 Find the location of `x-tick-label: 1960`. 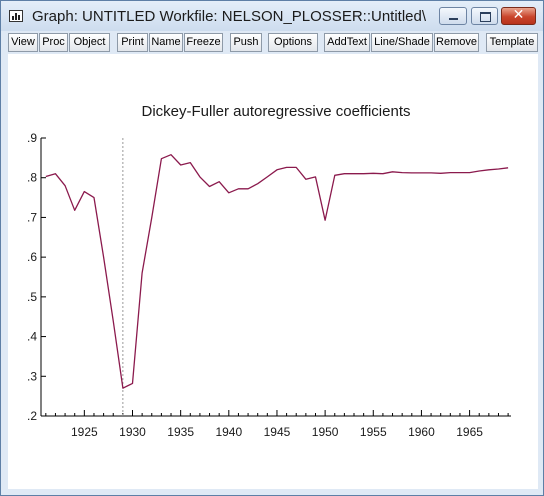

x-tick-label: 1960 is located at coordinates (421, 432).